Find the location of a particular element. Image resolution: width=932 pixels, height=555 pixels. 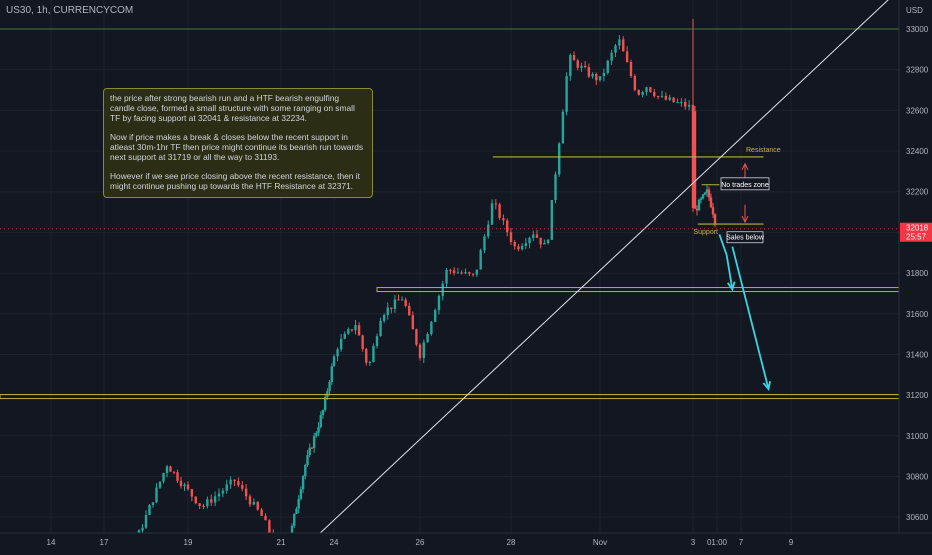

sales-below-label: Sales below is located at coordinates (745, 237).